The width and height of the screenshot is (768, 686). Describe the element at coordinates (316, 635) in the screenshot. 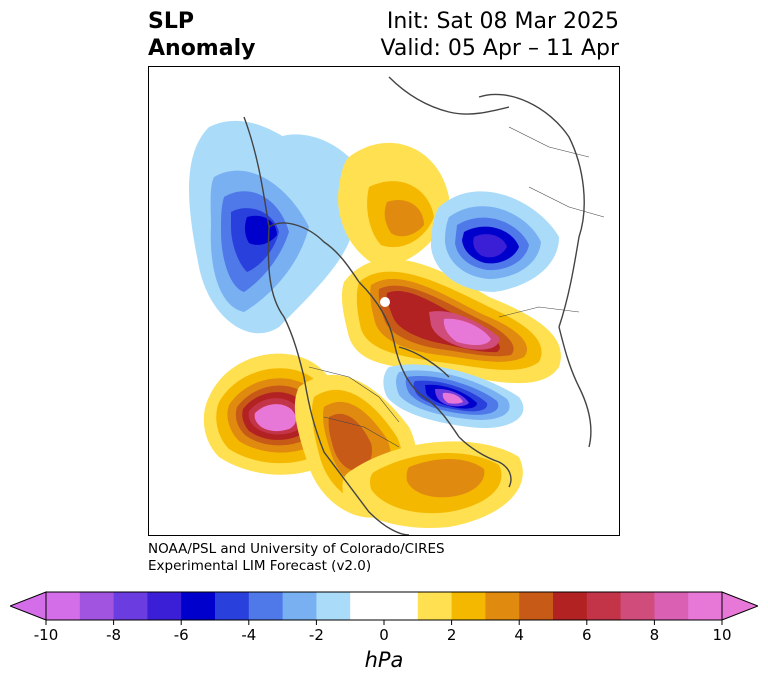

I see `colorbar-tick-label: -2` at that location.